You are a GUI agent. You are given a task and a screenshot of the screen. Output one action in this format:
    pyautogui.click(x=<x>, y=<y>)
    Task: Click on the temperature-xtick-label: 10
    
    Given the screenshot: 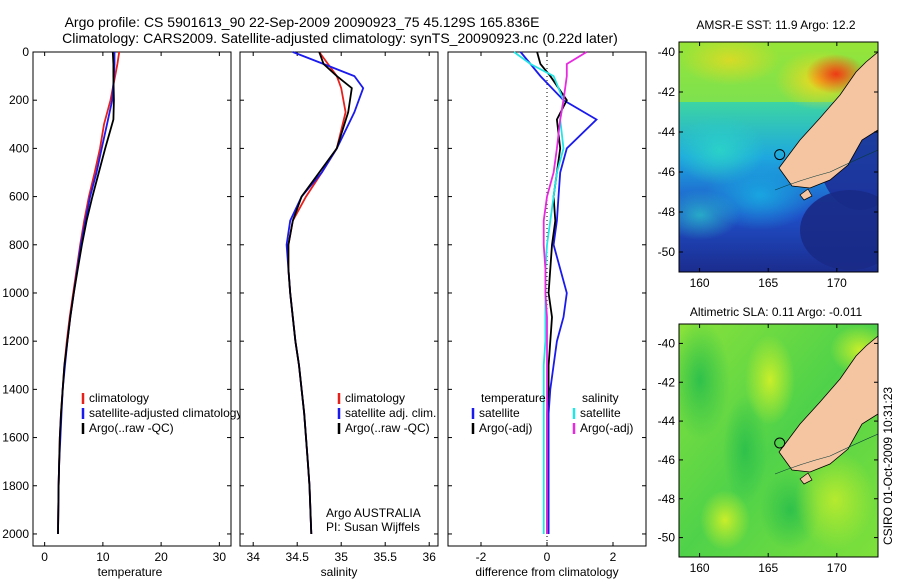 What is the action you would take?
    pyautogui.click(x=103, y=557)
    